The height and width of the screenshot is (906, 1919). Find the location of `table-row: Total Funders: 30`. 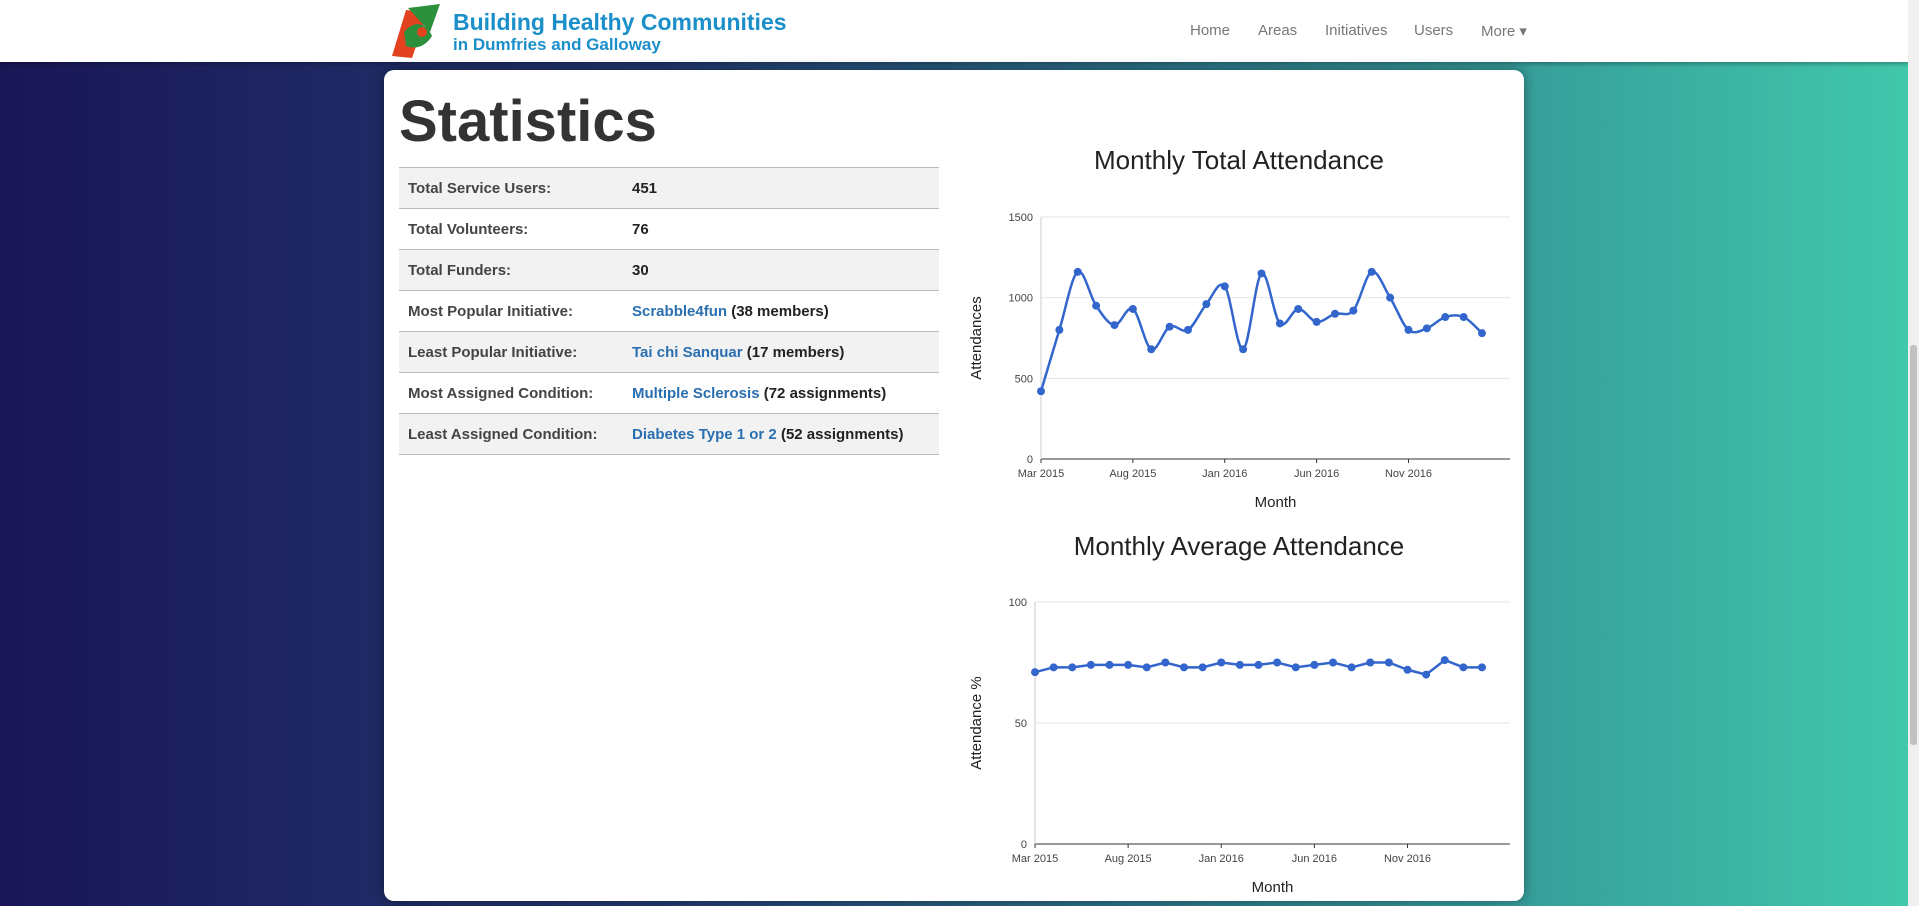

table-row: Total Funders: 30 is located at coordinates (669, 270).